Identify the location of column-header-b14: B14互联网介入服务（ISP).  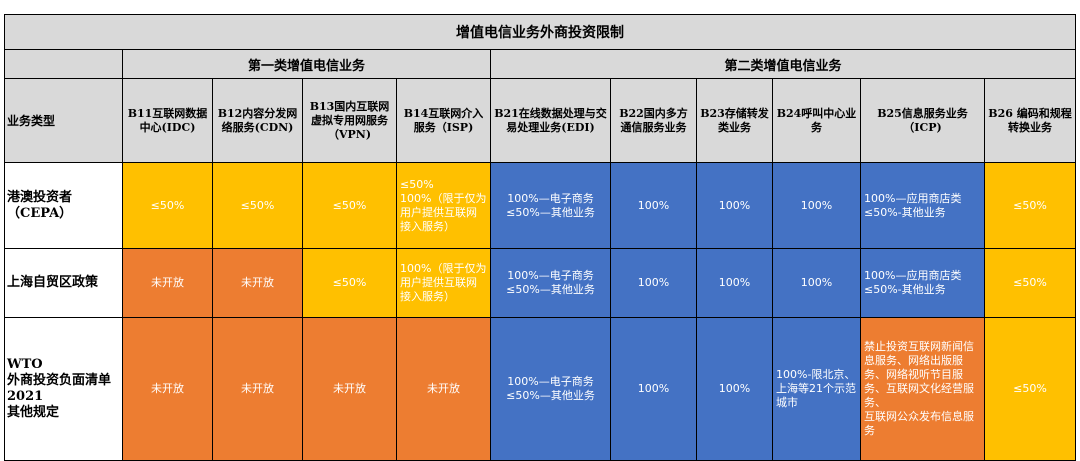
(443, 120).